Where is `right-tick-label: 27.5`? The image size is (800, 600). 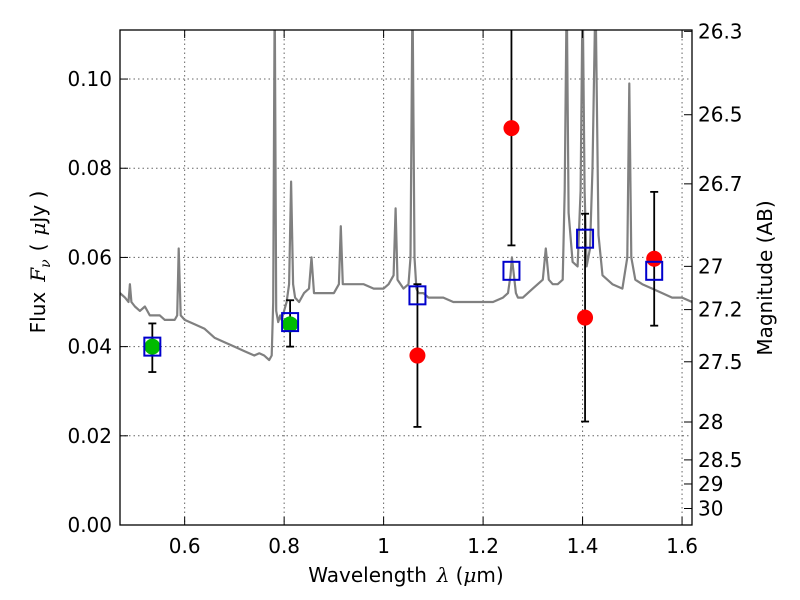 right-tick-label: 27.5 is located at coordinates (720, 362).